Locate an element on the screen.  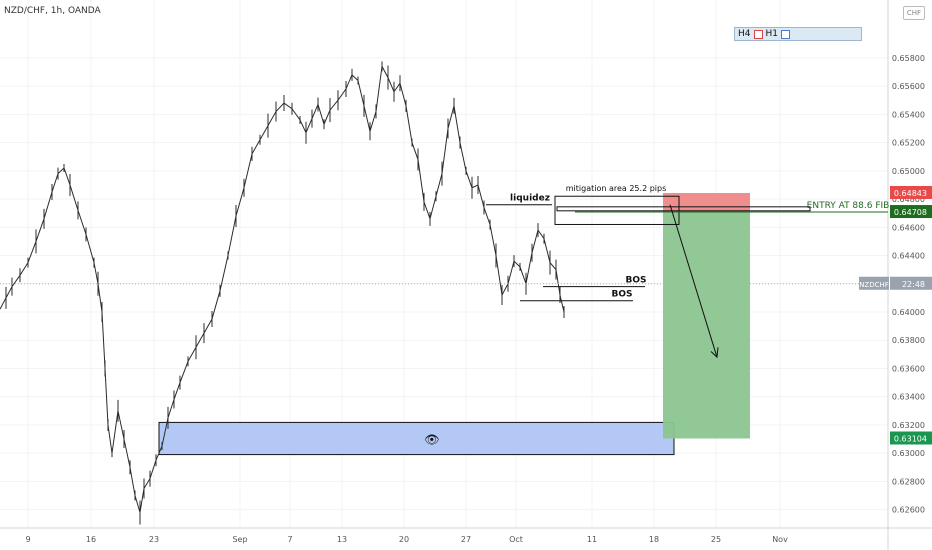
x-tick-label: 7 is located at coordinates (289, 539).